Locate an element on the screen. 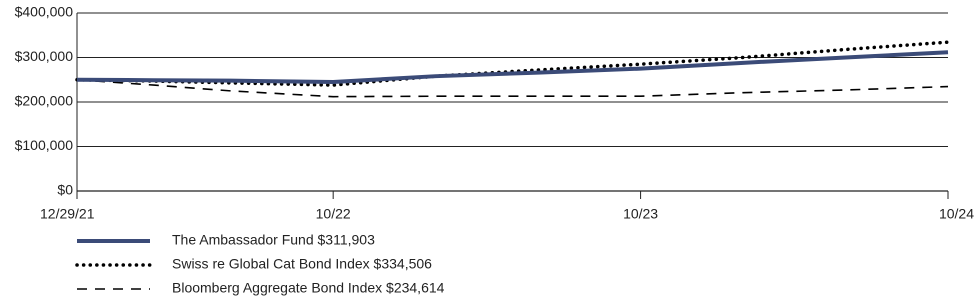  legend-label: Swiss re Global Cat Bond Index $334,506 is located at coordinates (302, 264).